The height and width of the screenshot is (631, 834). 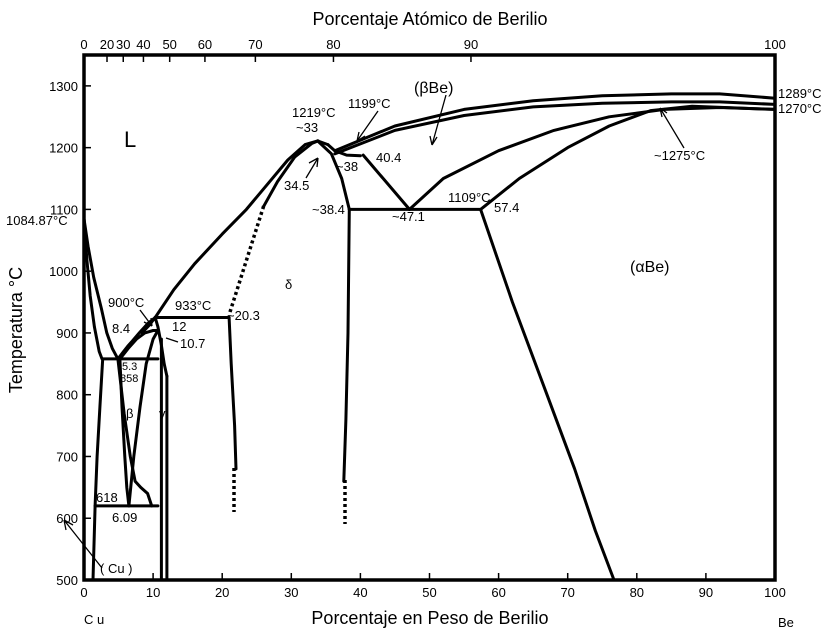 I want to click on label-1109: 1109°C, so click(x=469, y=197).